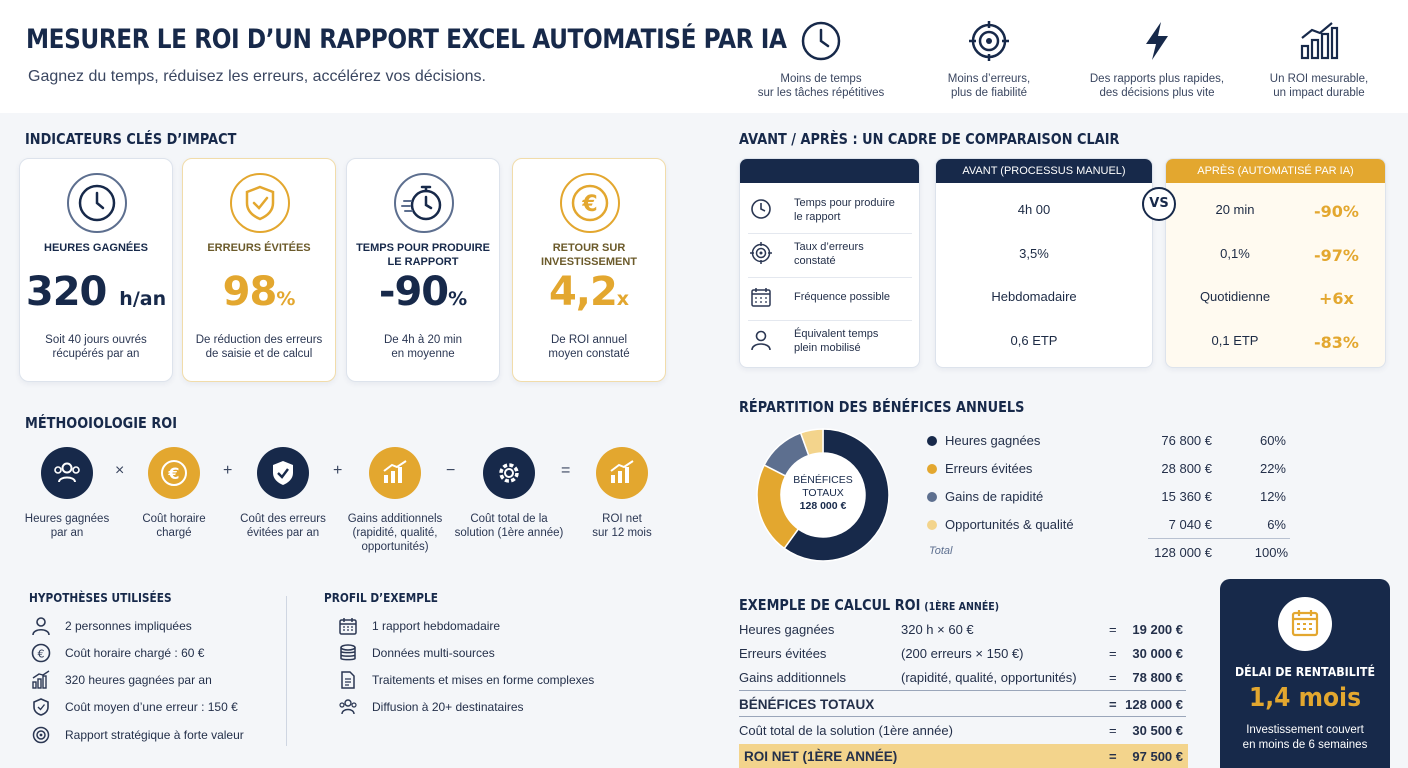  What do you see at coordinates (451, 470) in the screenshot?
I see `method-operator: −` at bounding box center [451, 470].